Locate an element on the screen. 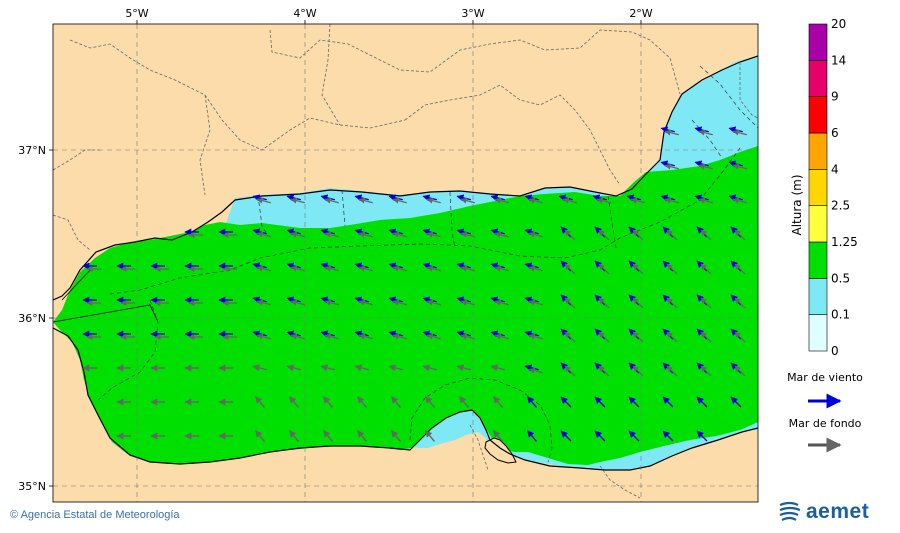 Image resolution: width=900 pixels, height=533 pixels. wind-sea-label: Mar de viento is located at coordinates (825, 377).